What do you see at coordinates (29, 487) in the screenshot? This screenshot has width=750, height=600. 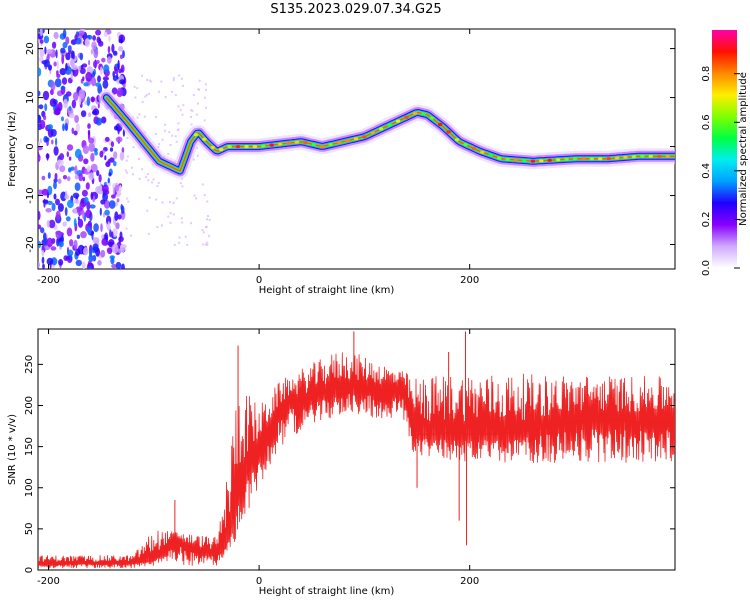 I see `y-tick-label: 100` at bounding box center [29, 487].